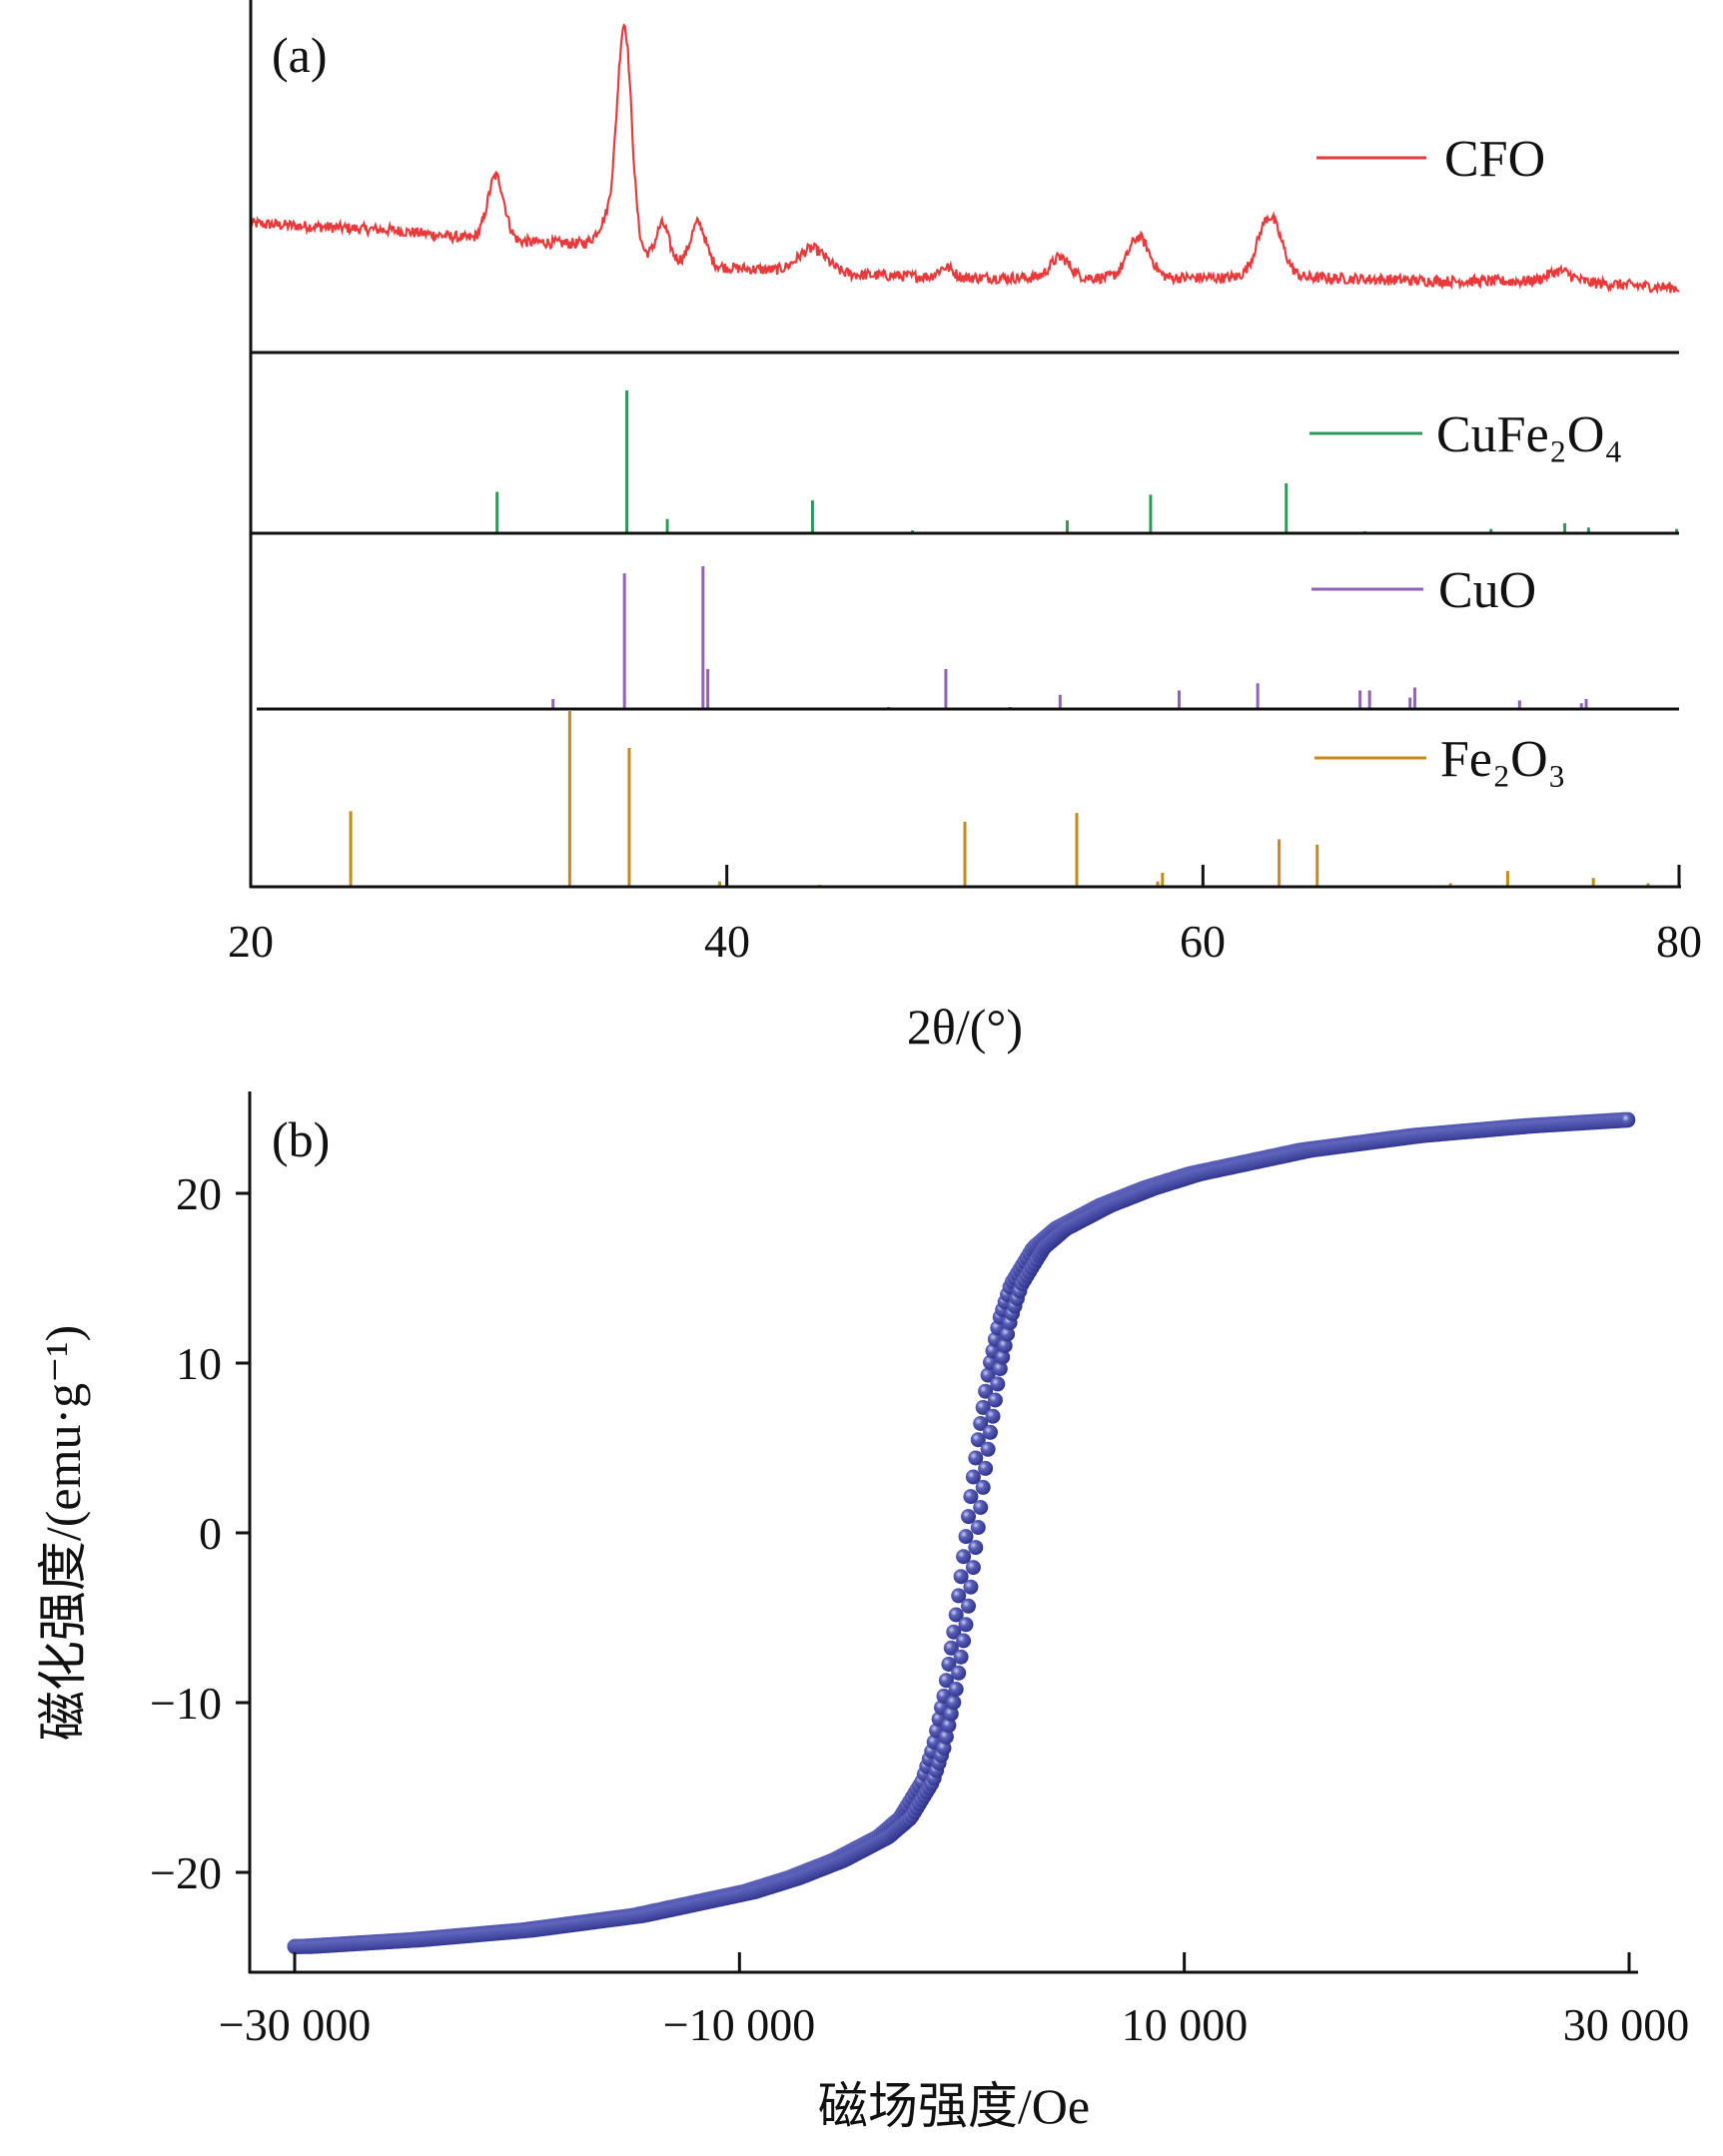 The height and width of the screenshot is (2156, 1723). Describe the element at coordinates (1529, 435) in the screenshot. I see `legend-label-cufe2o4: CuFe₂O₄` at that location.